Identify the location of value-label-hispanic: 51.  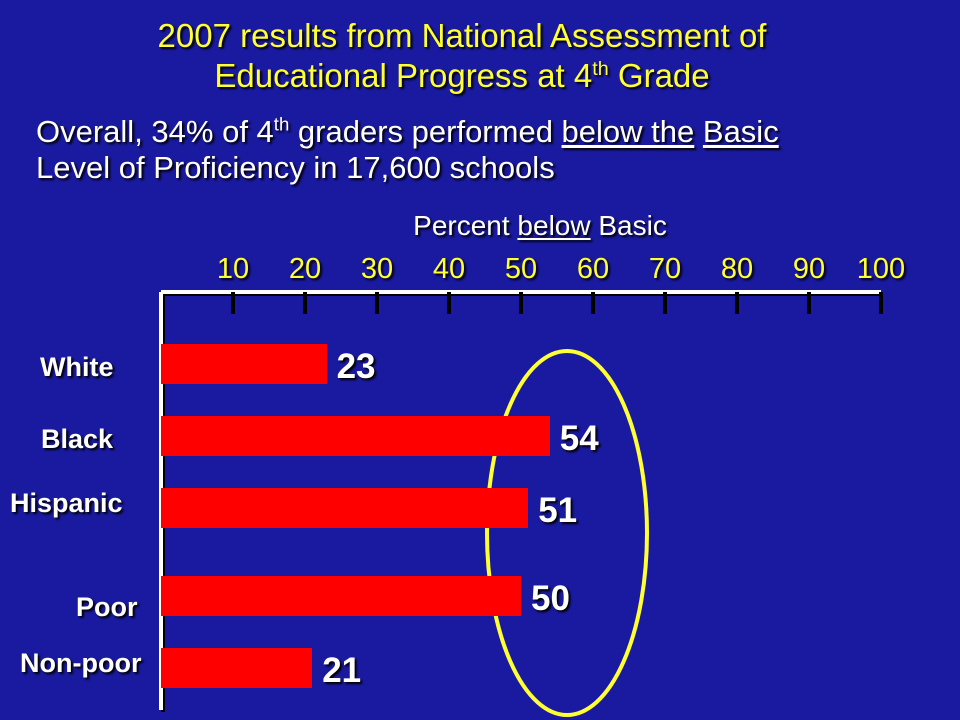
(558, 510).